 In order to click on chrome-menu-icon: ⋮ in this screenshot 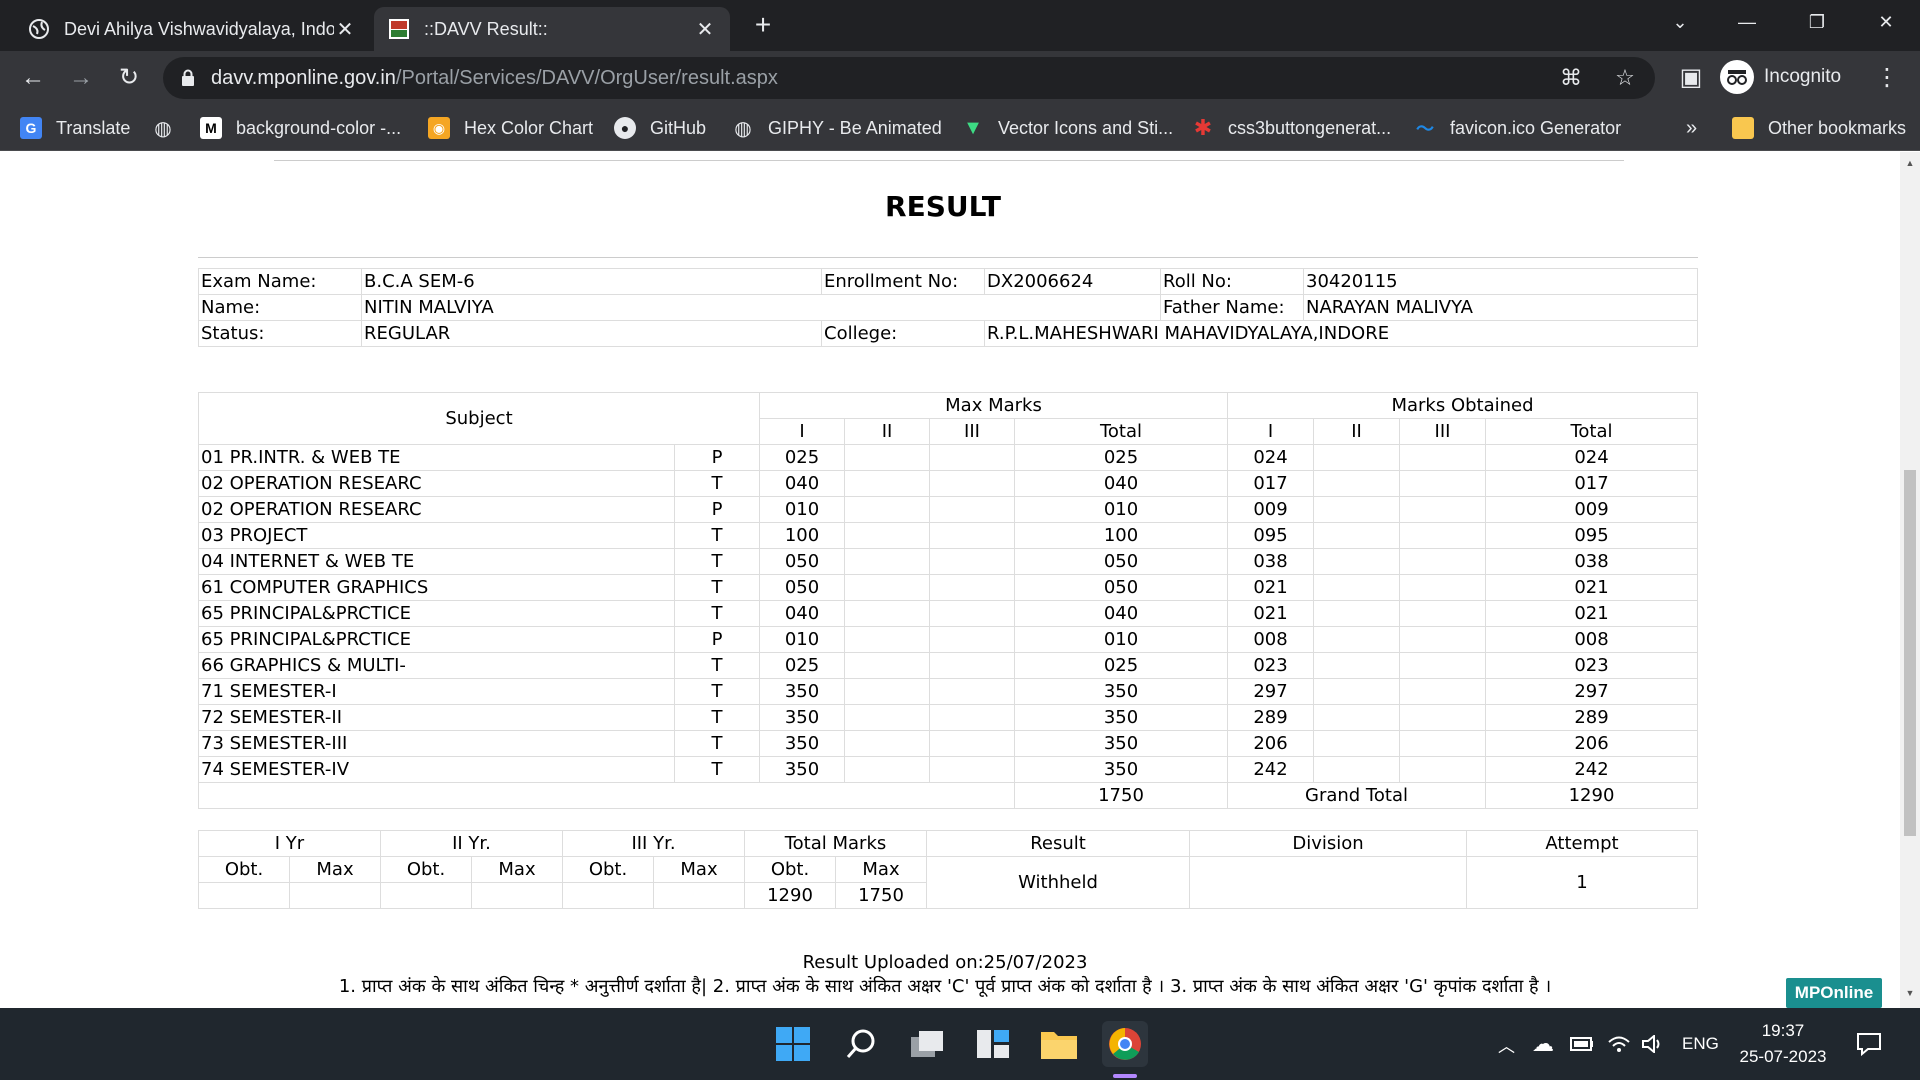, I will do `click(1887, 77)`.